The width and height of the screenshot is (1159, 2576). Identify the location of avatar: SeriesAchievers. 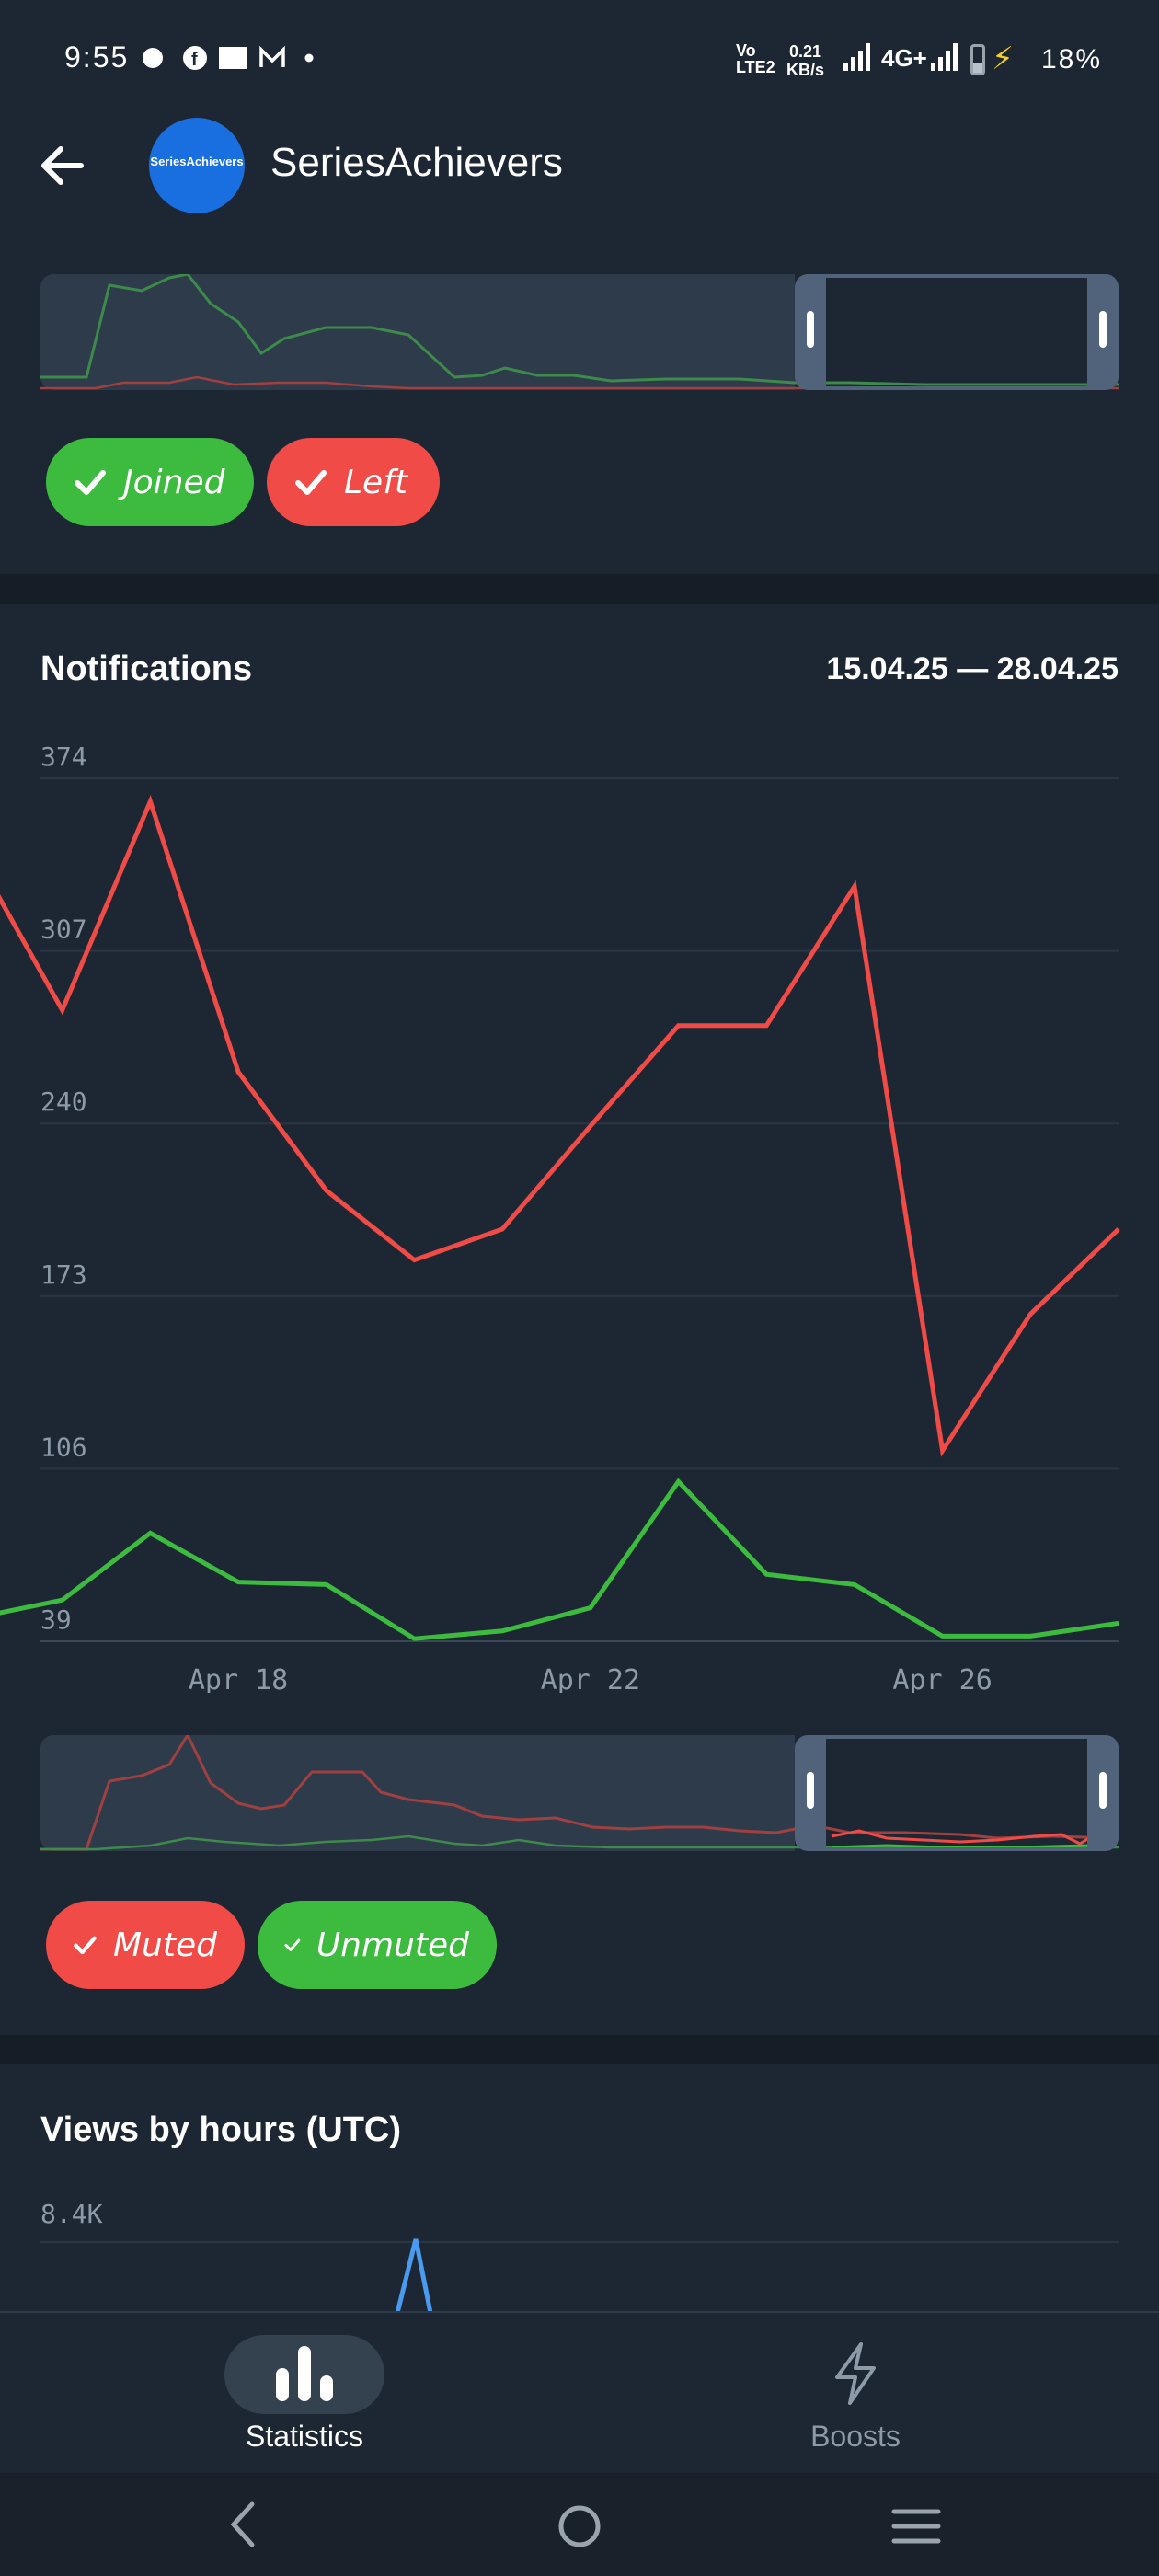
(197, 165).